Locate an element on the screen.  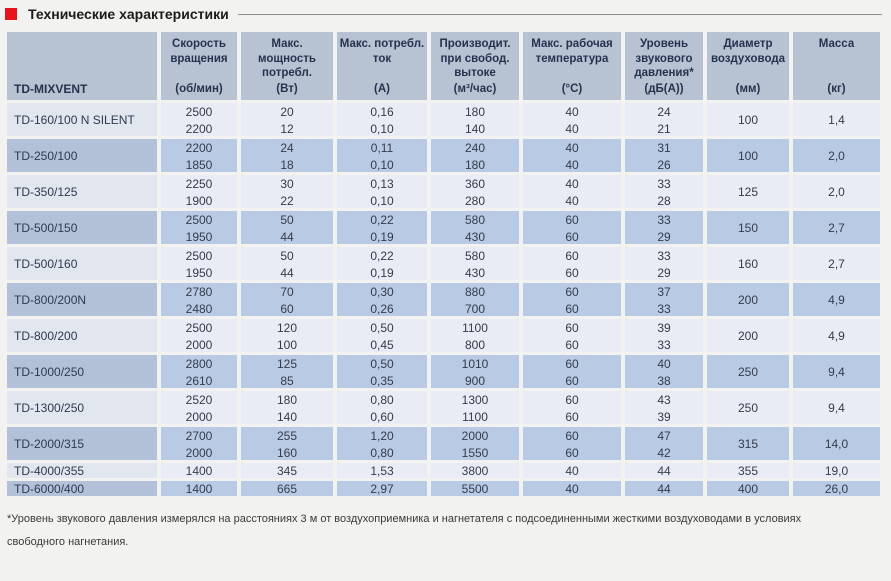
cell-watt: 100 is located at coordinates (289, 346).